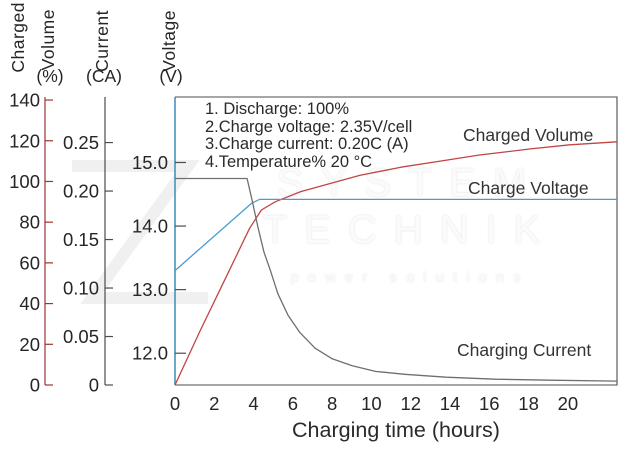 The height and width of the screenshot is (457, 628). What do you see at coordinates (94, 385) in the screenshot?
I see `current-tick-label: 0` at bounding box center [94, 385].